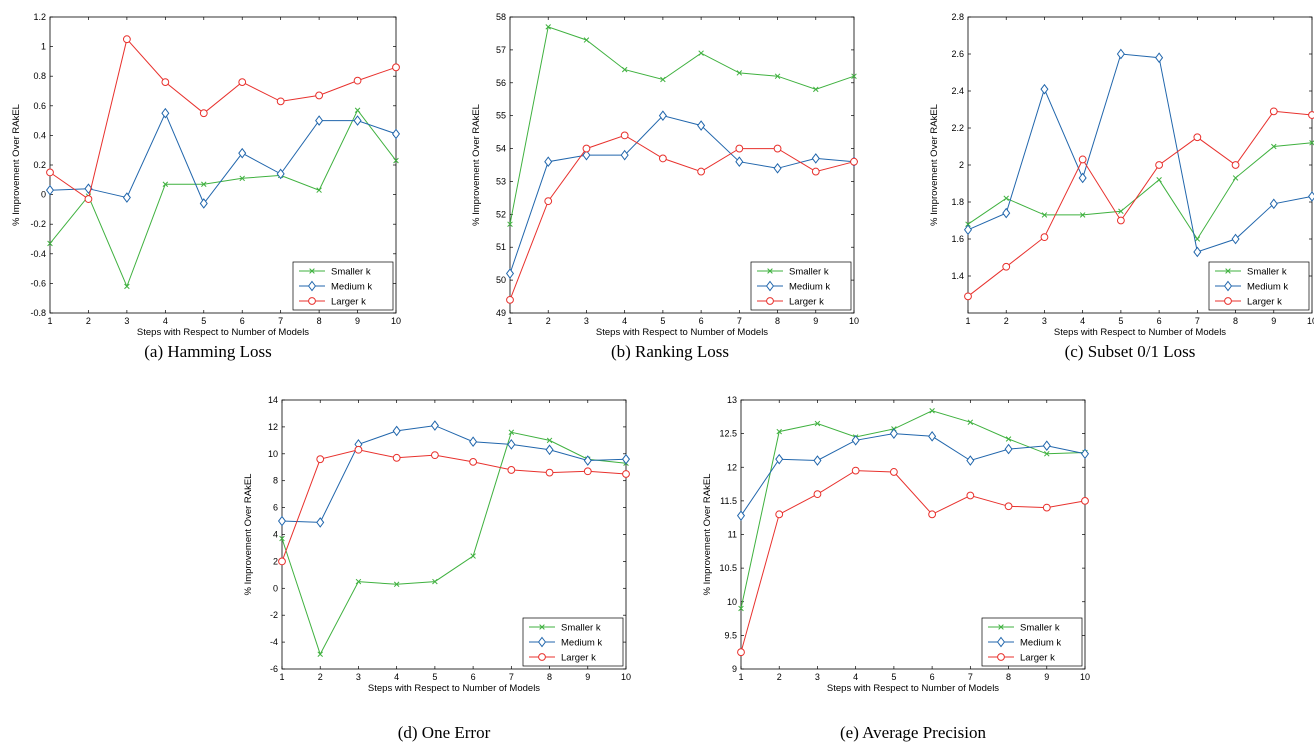 This screenshot has width=1314, height=743. I want to click on y-tick-label: 54, so click(501, 149).